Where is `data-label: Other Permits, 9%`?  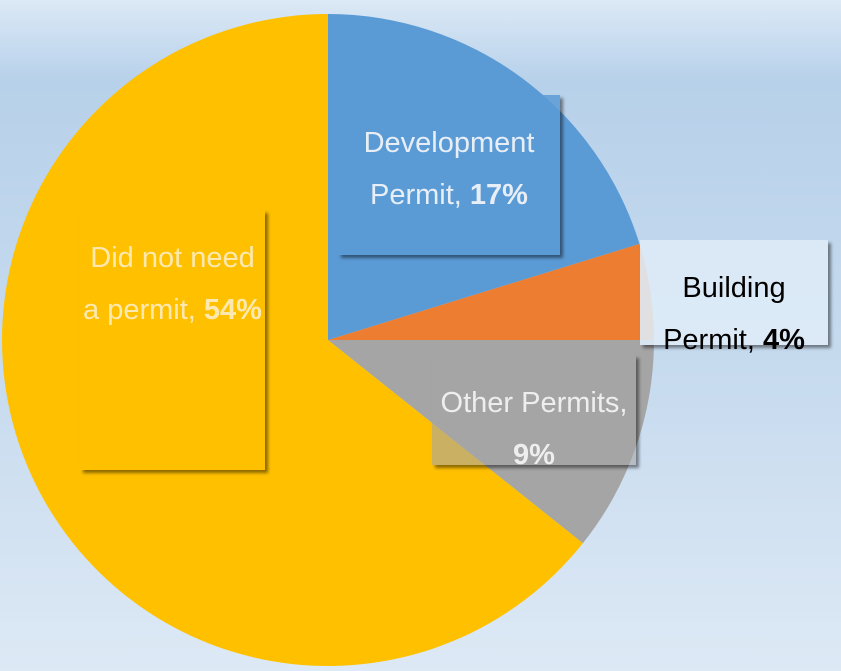 data-label: Other Permits, 9% is located at coordinates (534, 413).